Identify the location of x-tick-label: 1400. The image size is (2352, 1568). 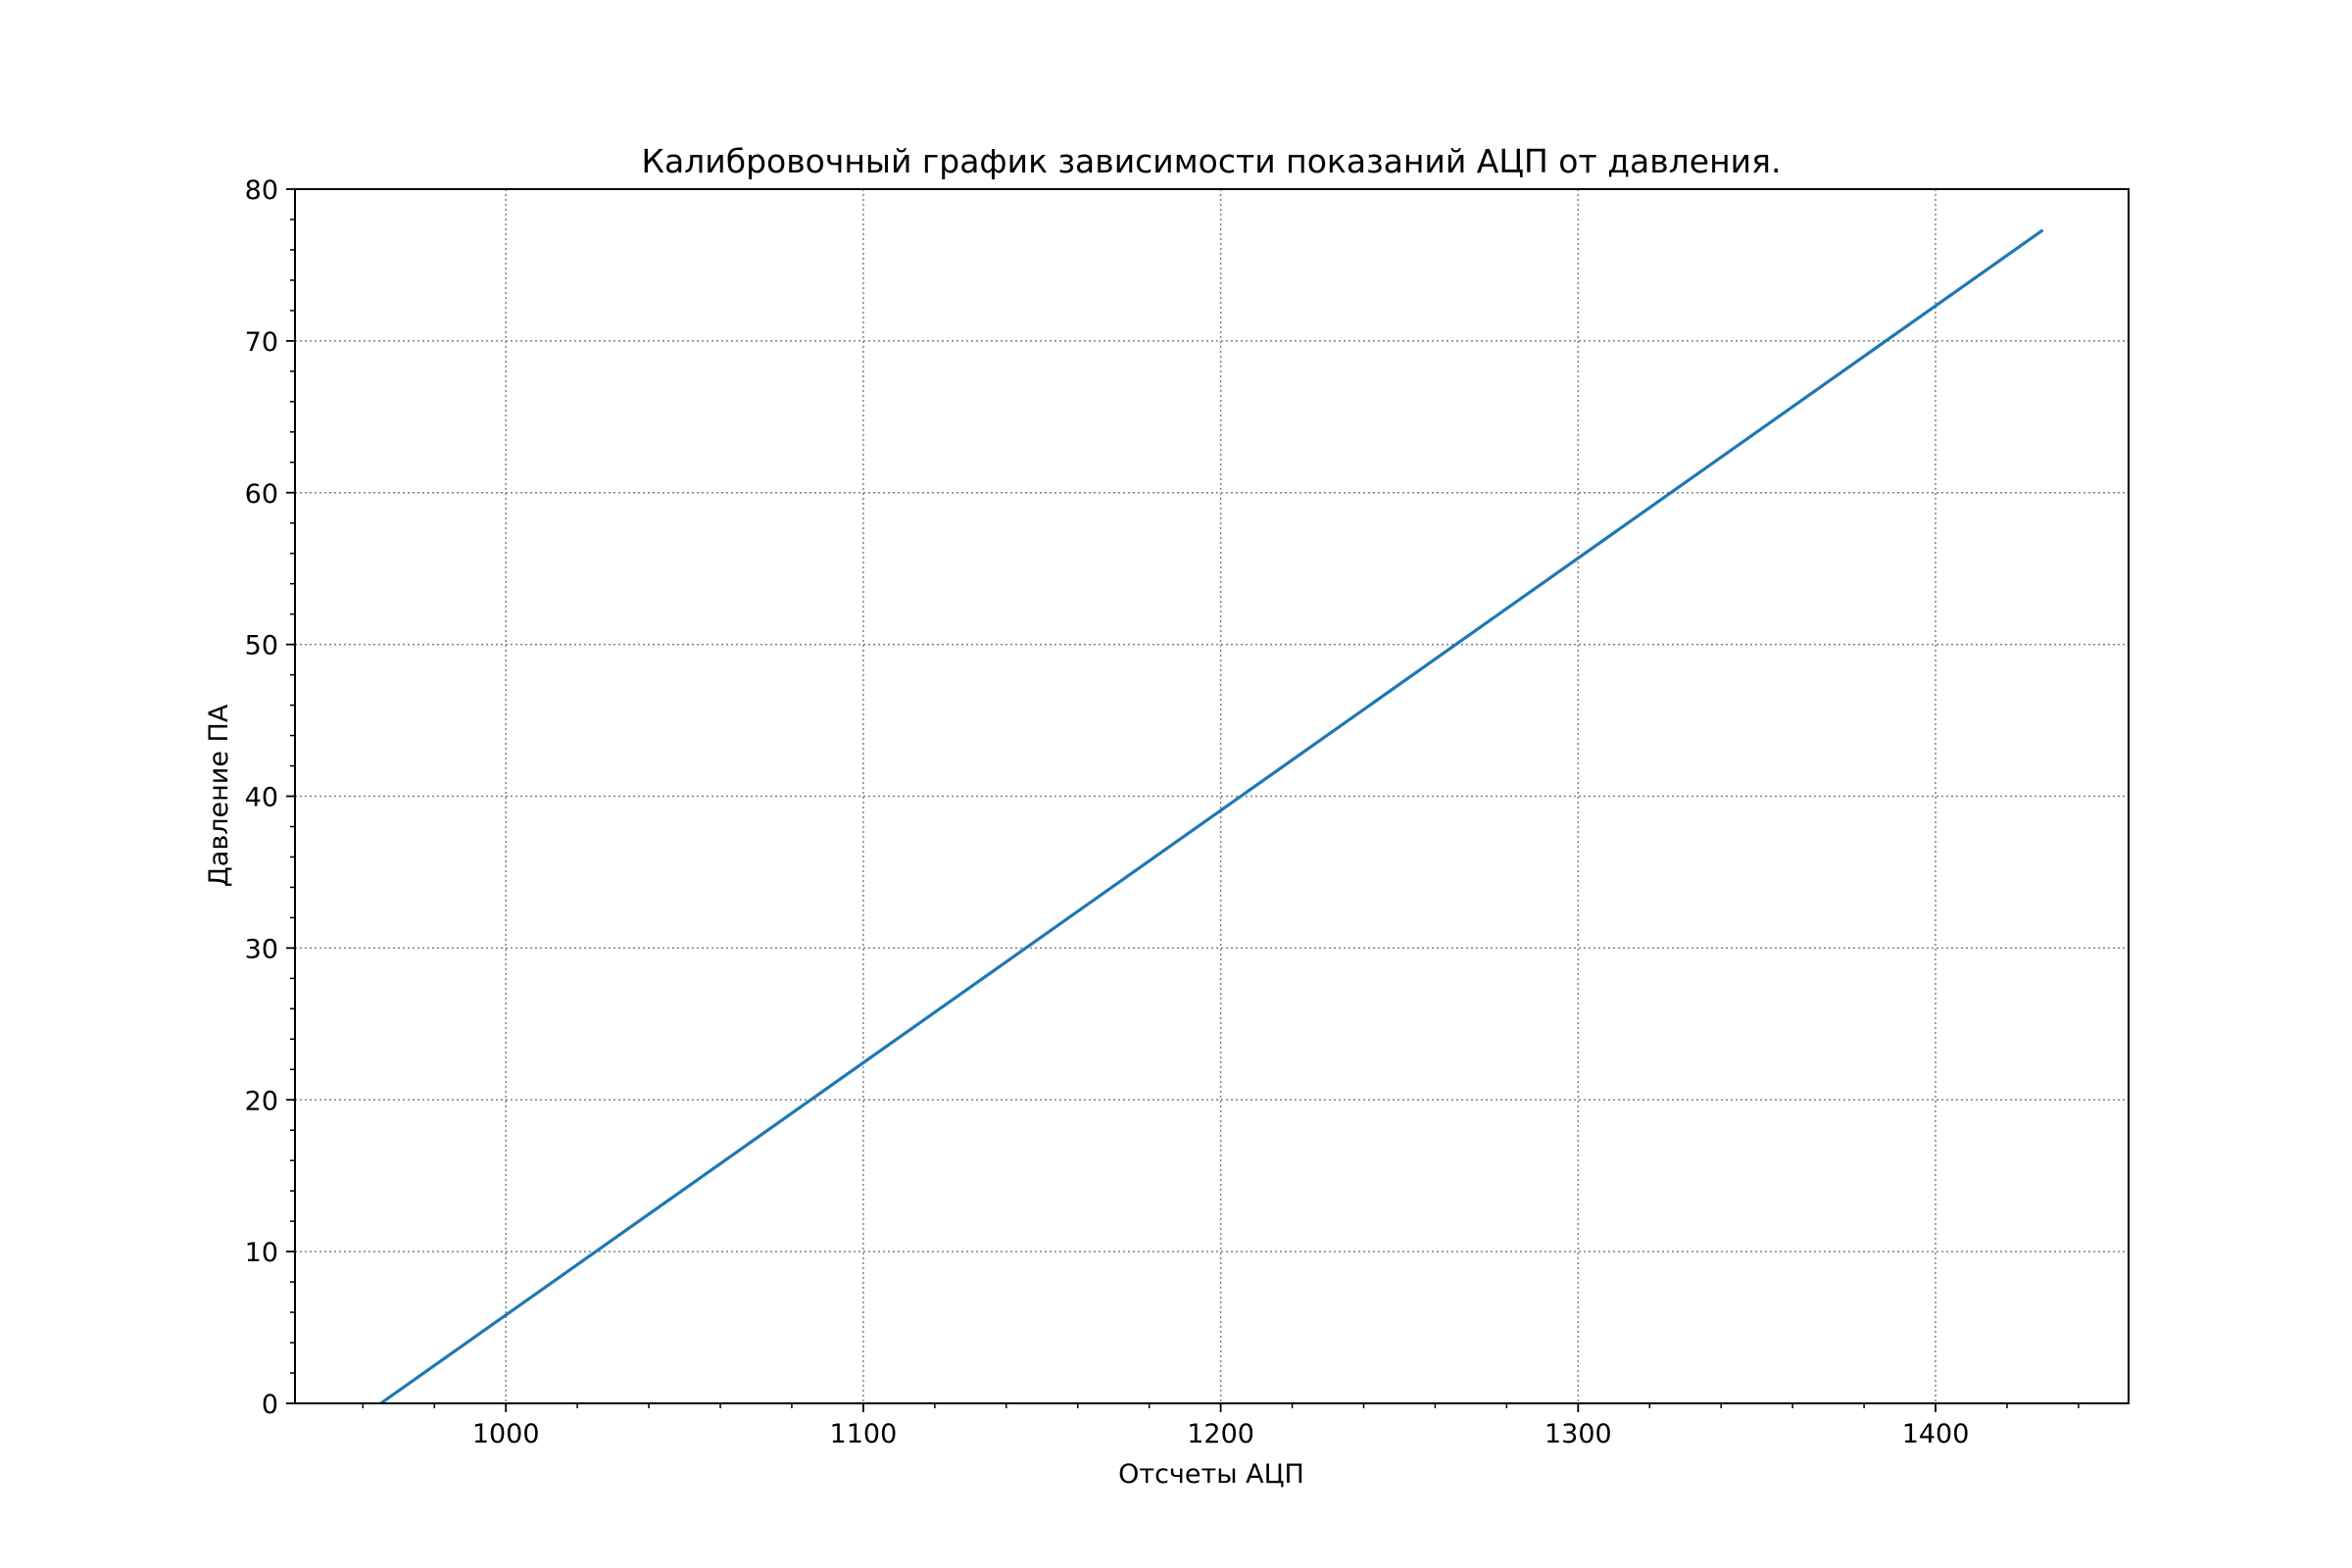
(1936, 1434).